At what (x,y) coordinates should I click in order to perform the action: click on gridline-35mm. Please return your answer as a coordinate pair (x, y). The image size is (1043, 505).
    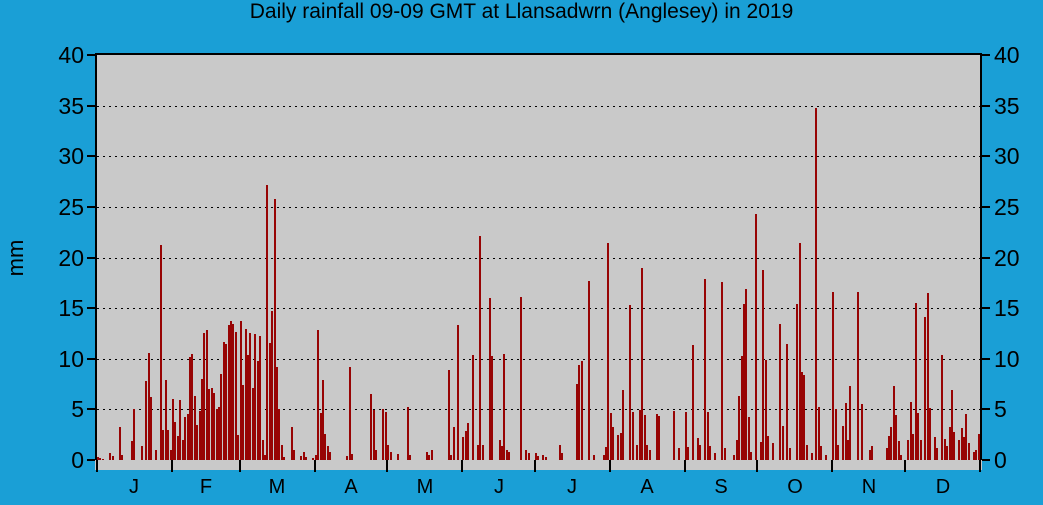
    Looking at the image, I should click on (538, 106).